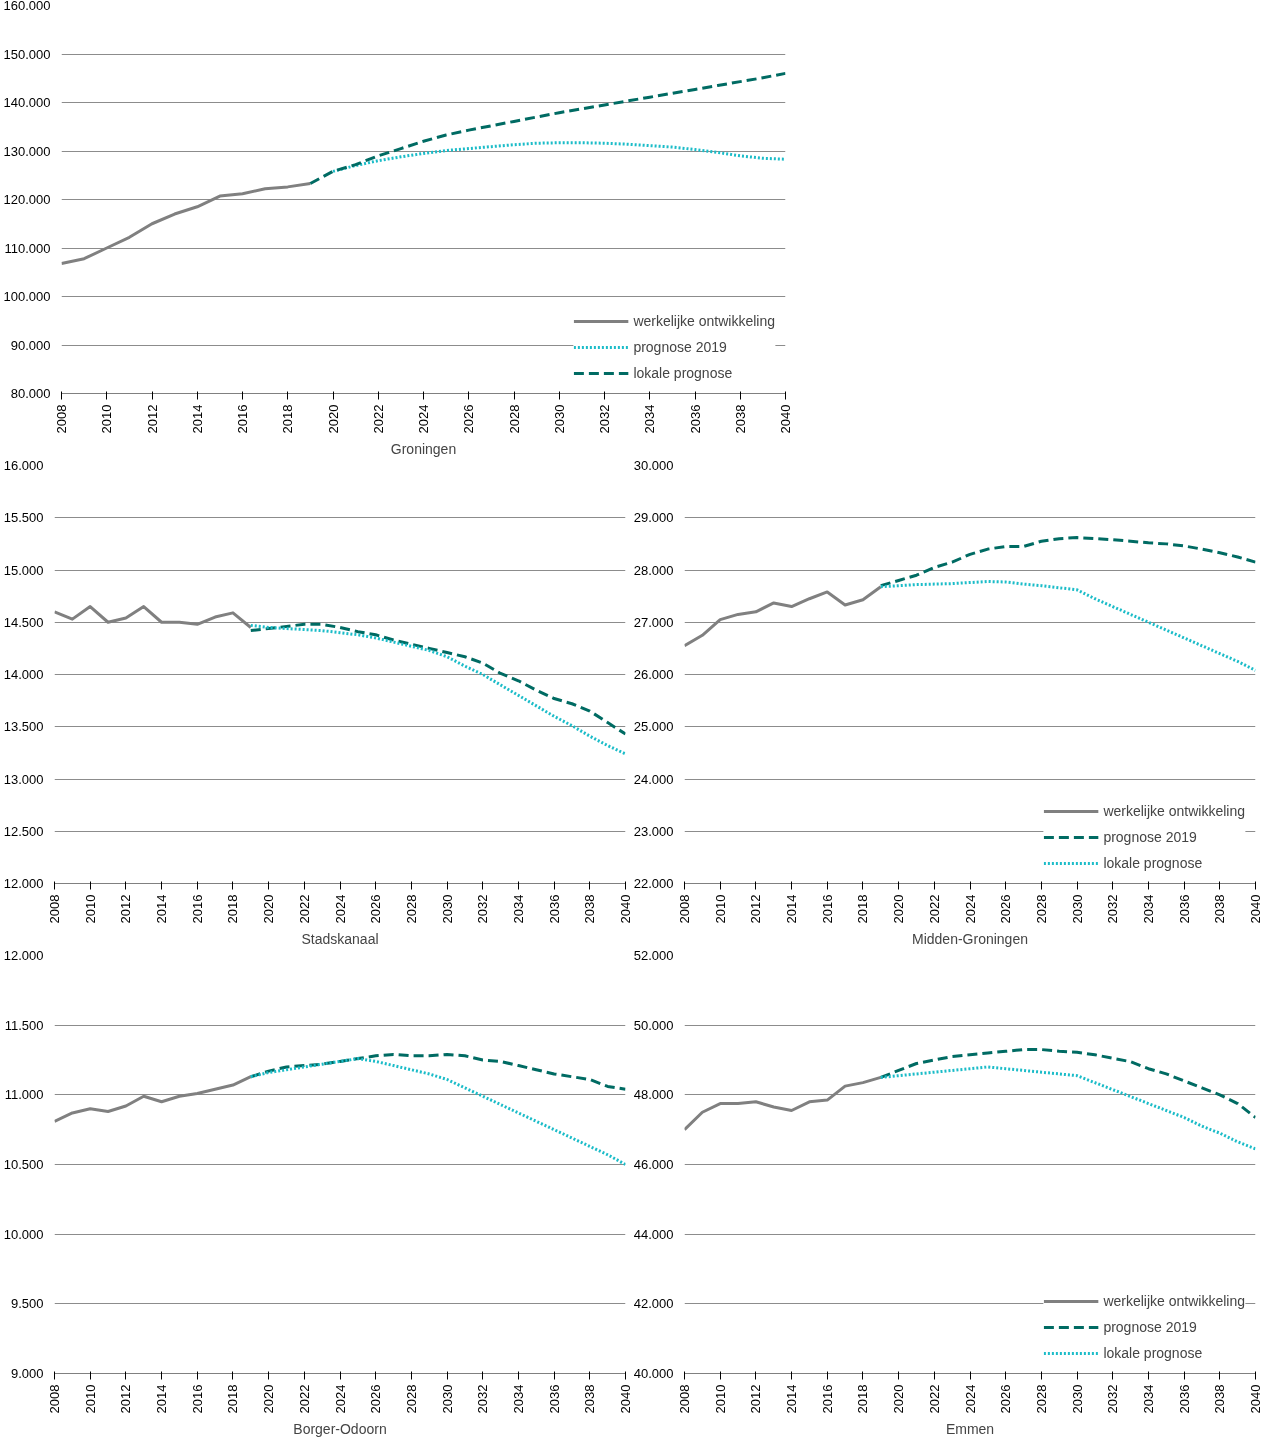  What do you see at coordinates (24, 1025) in the screenshot?
I see `y-tick-label: 11.500` at bounding box center [24, 1025].